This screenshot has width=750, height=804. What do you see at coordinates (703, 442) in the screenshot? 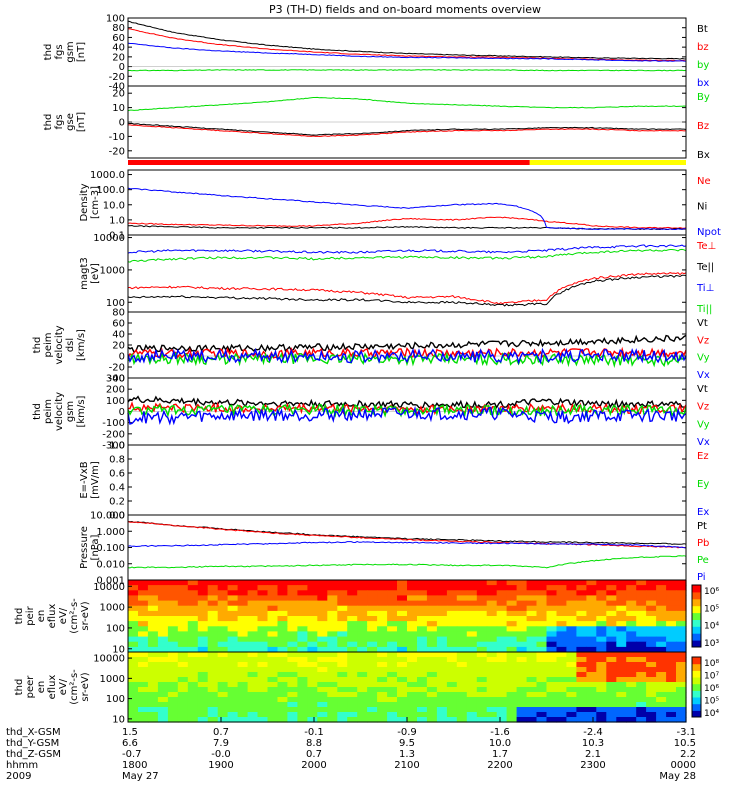
I see `legend-peim_velocity_gsm-3: Vx` at bounding box center [703, 442].